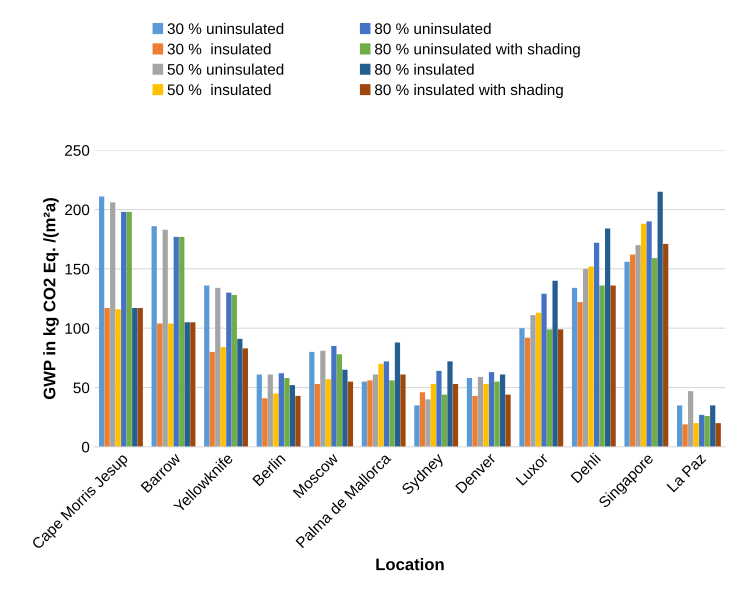 This screenshot has height=608, width=734. Describe the element at coordinates (78, 328) in the screenshot. I see `y-tick-label: 100` at that location.